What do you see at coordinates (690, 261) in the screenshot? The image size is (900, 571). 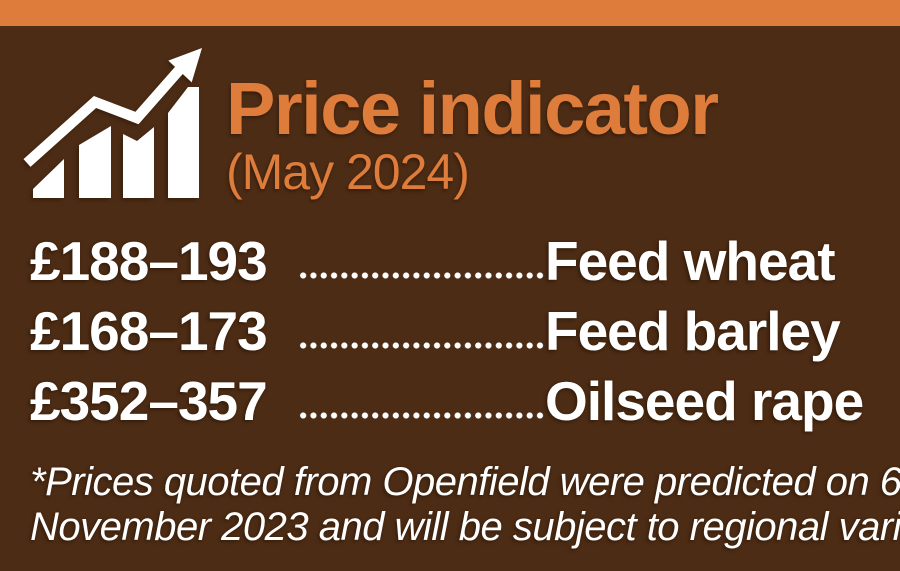 I see `commodity-label: Feed wheat` at bounding box center [690, 261].